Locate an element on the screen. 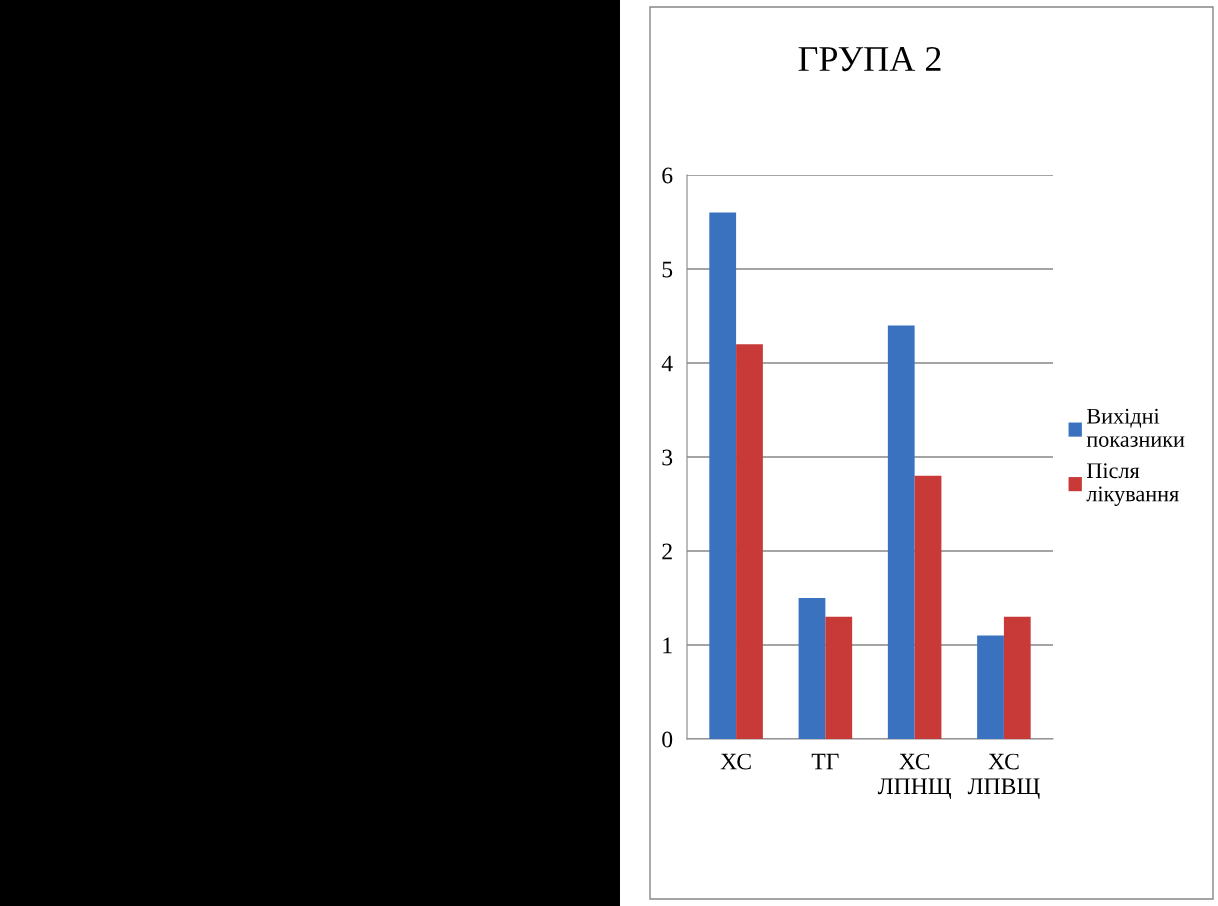 Image resolution: width=1218 pixels, height=906 pixels. x-tick-label: ХС is located at coordinates (735, 761).